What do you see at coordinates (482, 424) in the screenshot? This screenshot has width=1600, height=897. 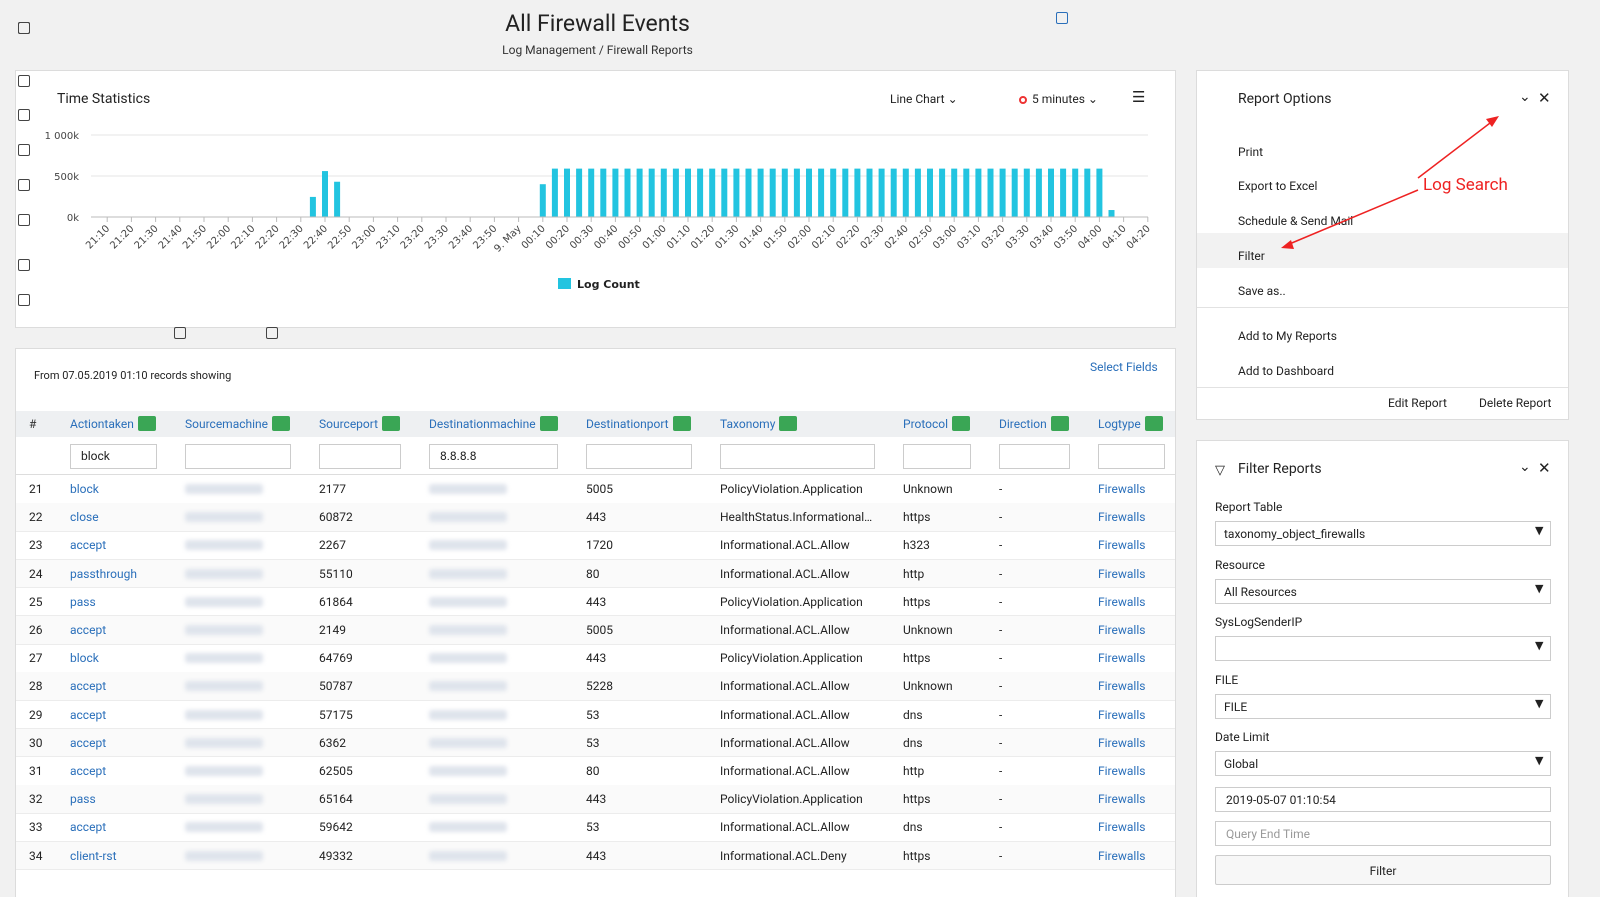 I see `column-header: Destinationmachine` at bounding box center [482, 424].